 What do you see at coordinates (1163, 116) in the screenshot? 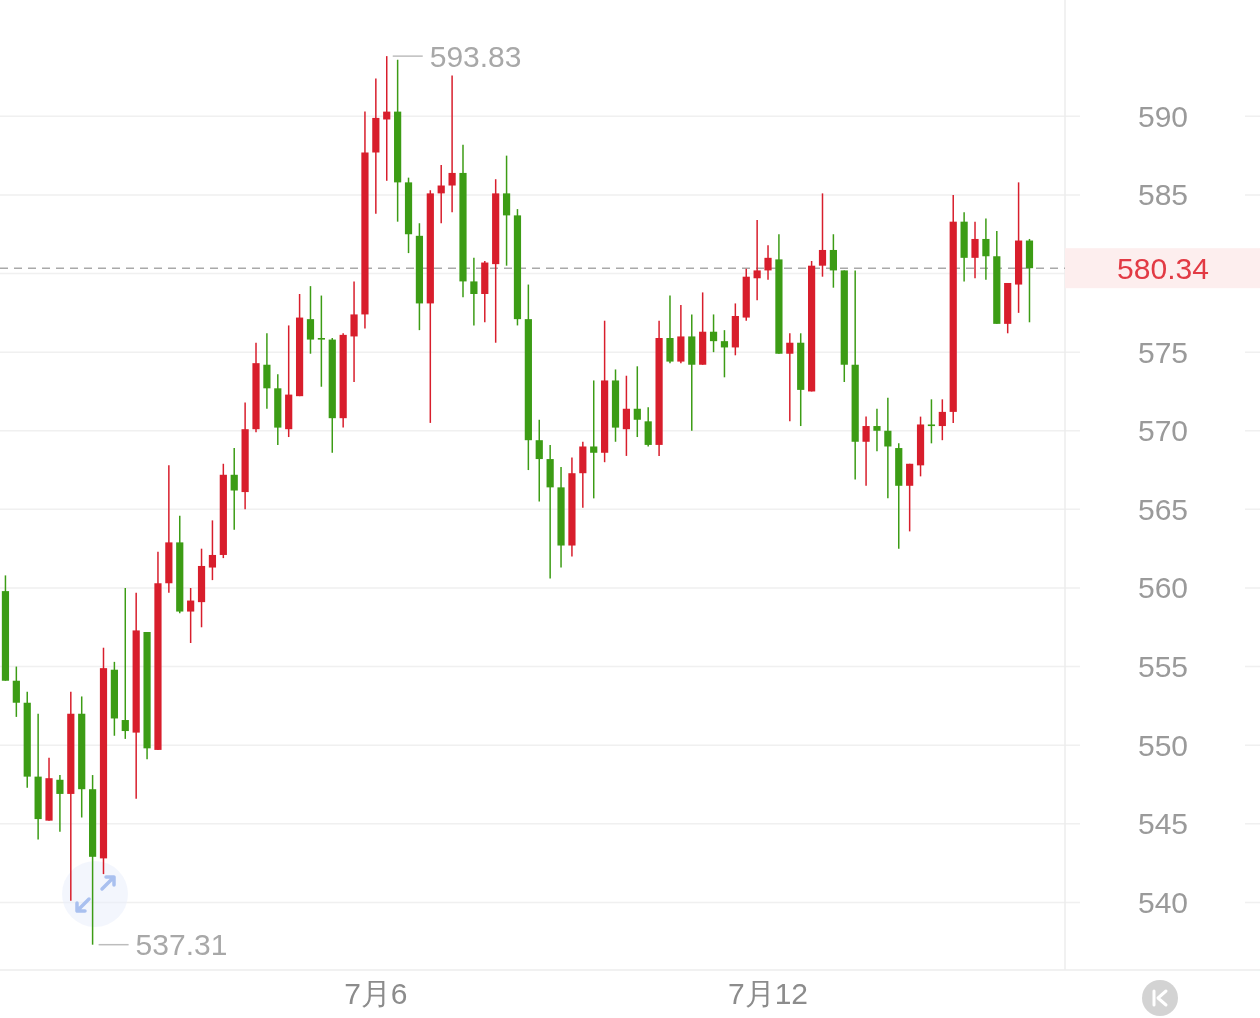
I see `y-tick-label: 590` at bounding box center [1163, 116].